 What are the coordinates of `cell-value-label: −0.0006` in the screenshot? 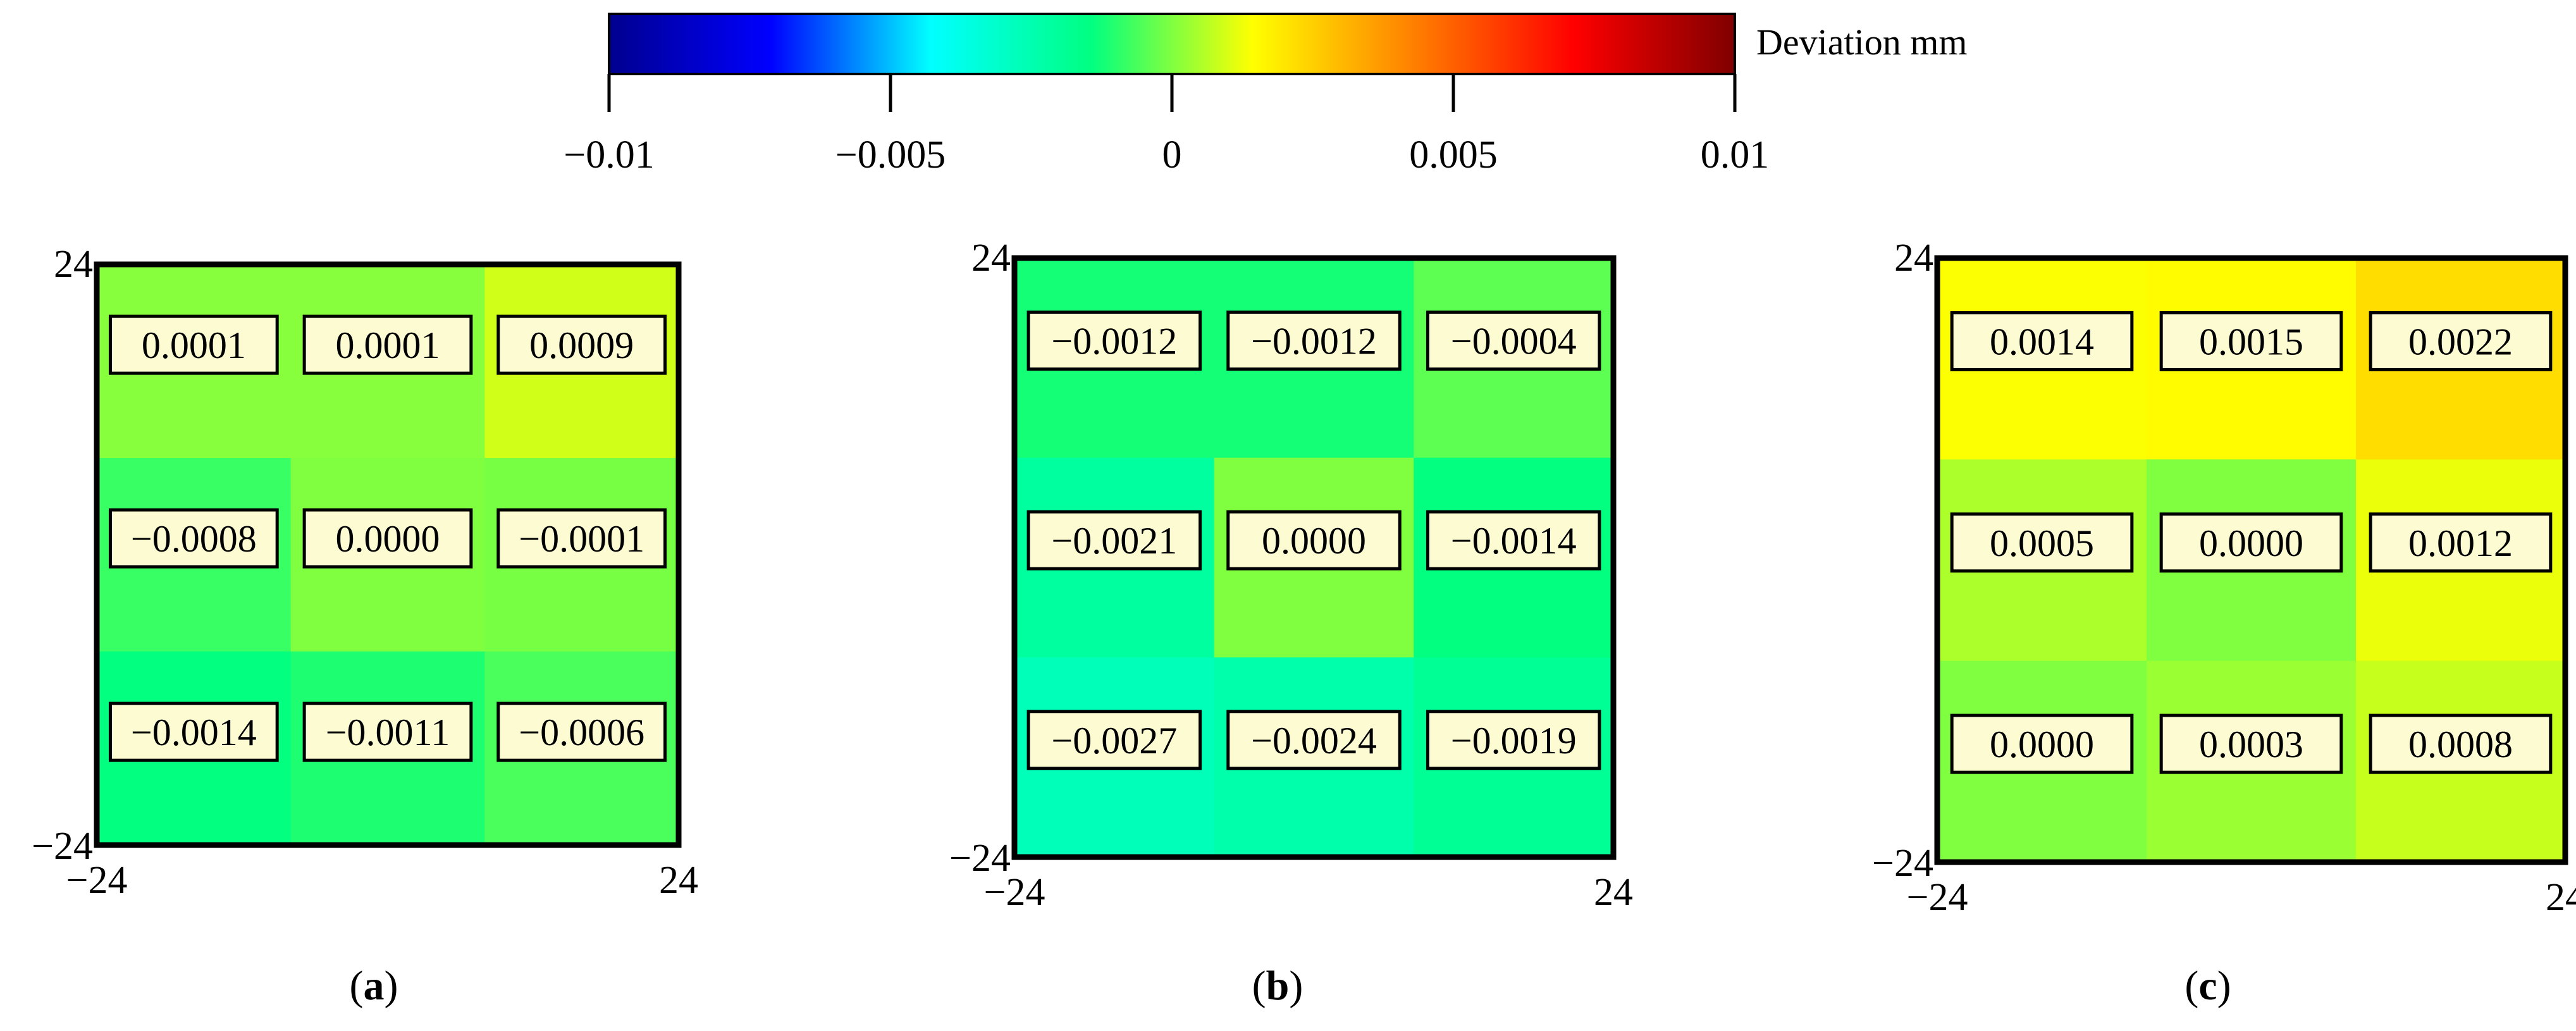 It's located at (581, 732).